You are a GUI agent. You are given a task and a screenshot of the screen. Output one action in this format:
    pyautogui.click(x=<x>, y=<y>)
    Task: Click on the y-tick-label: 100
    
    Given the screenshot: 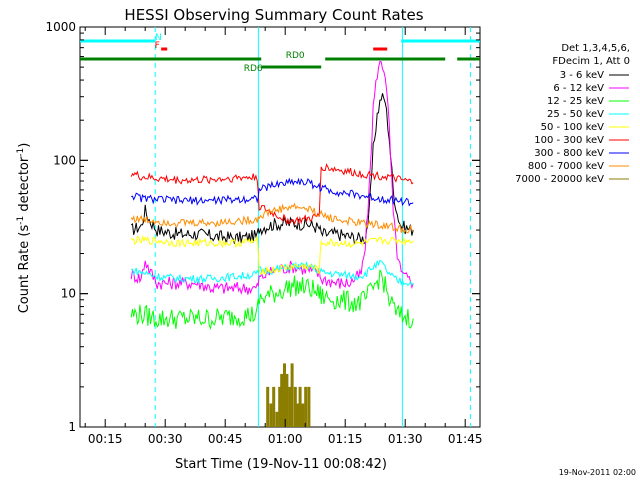 What is the action you would take?
    pyautogui.click(x=64, y=160)
    